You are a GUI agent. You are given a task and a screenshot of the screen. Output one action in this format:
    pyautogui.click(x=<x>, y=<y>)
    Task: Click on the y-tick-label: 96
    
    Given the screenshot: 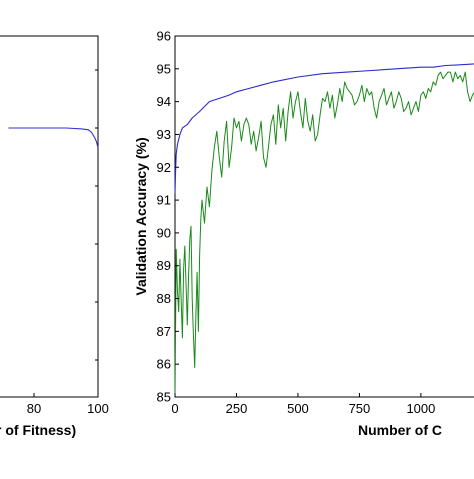 What is the action you would take?
    pyautogui.click(x=164, y=36)
    